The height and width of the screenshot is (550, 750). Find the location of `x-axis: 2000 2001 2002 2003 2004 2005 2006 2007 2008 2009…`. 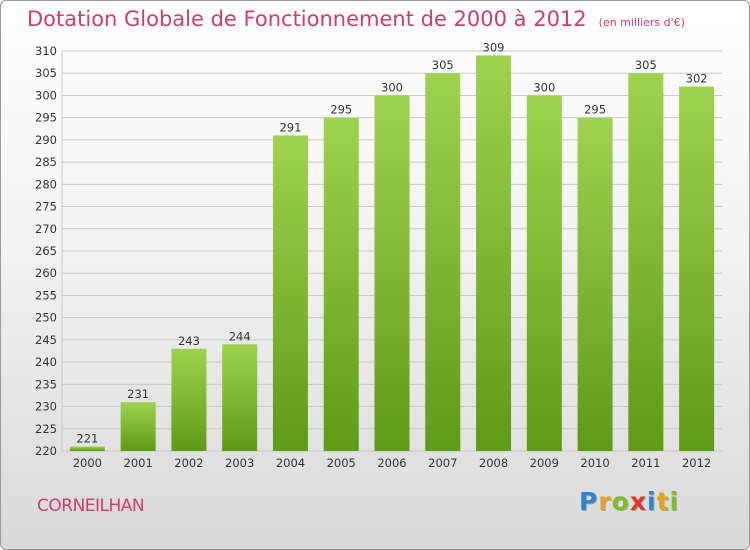

x-axis: 2000 2001 2002 2003 2004 2005 2006 2007 2008 2009… is located at coordinates (392, 463).